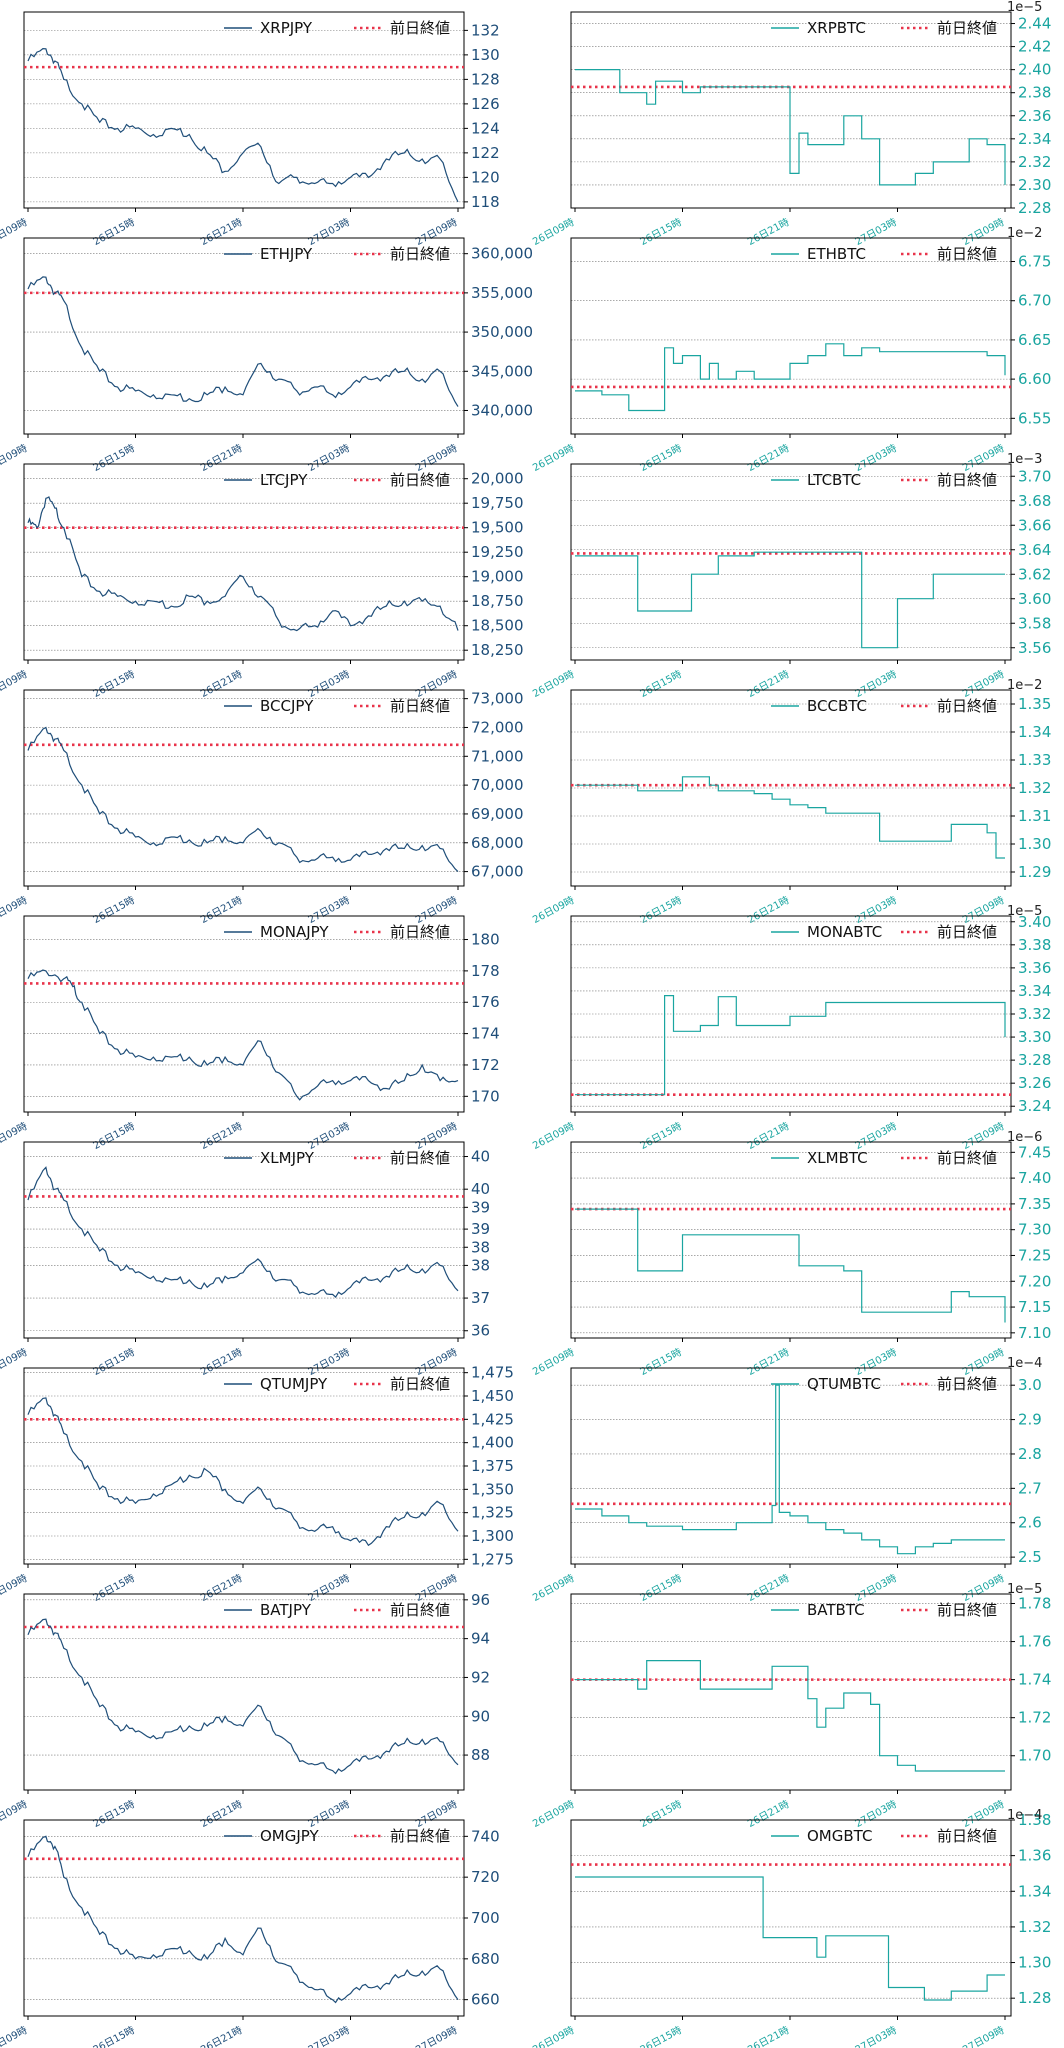 The width and height of the screenshot is (1064, 2048). Describe the element at coordinates (1034, 1998) in the screenshot. I see `y-tick-label: 1.28` at that location.